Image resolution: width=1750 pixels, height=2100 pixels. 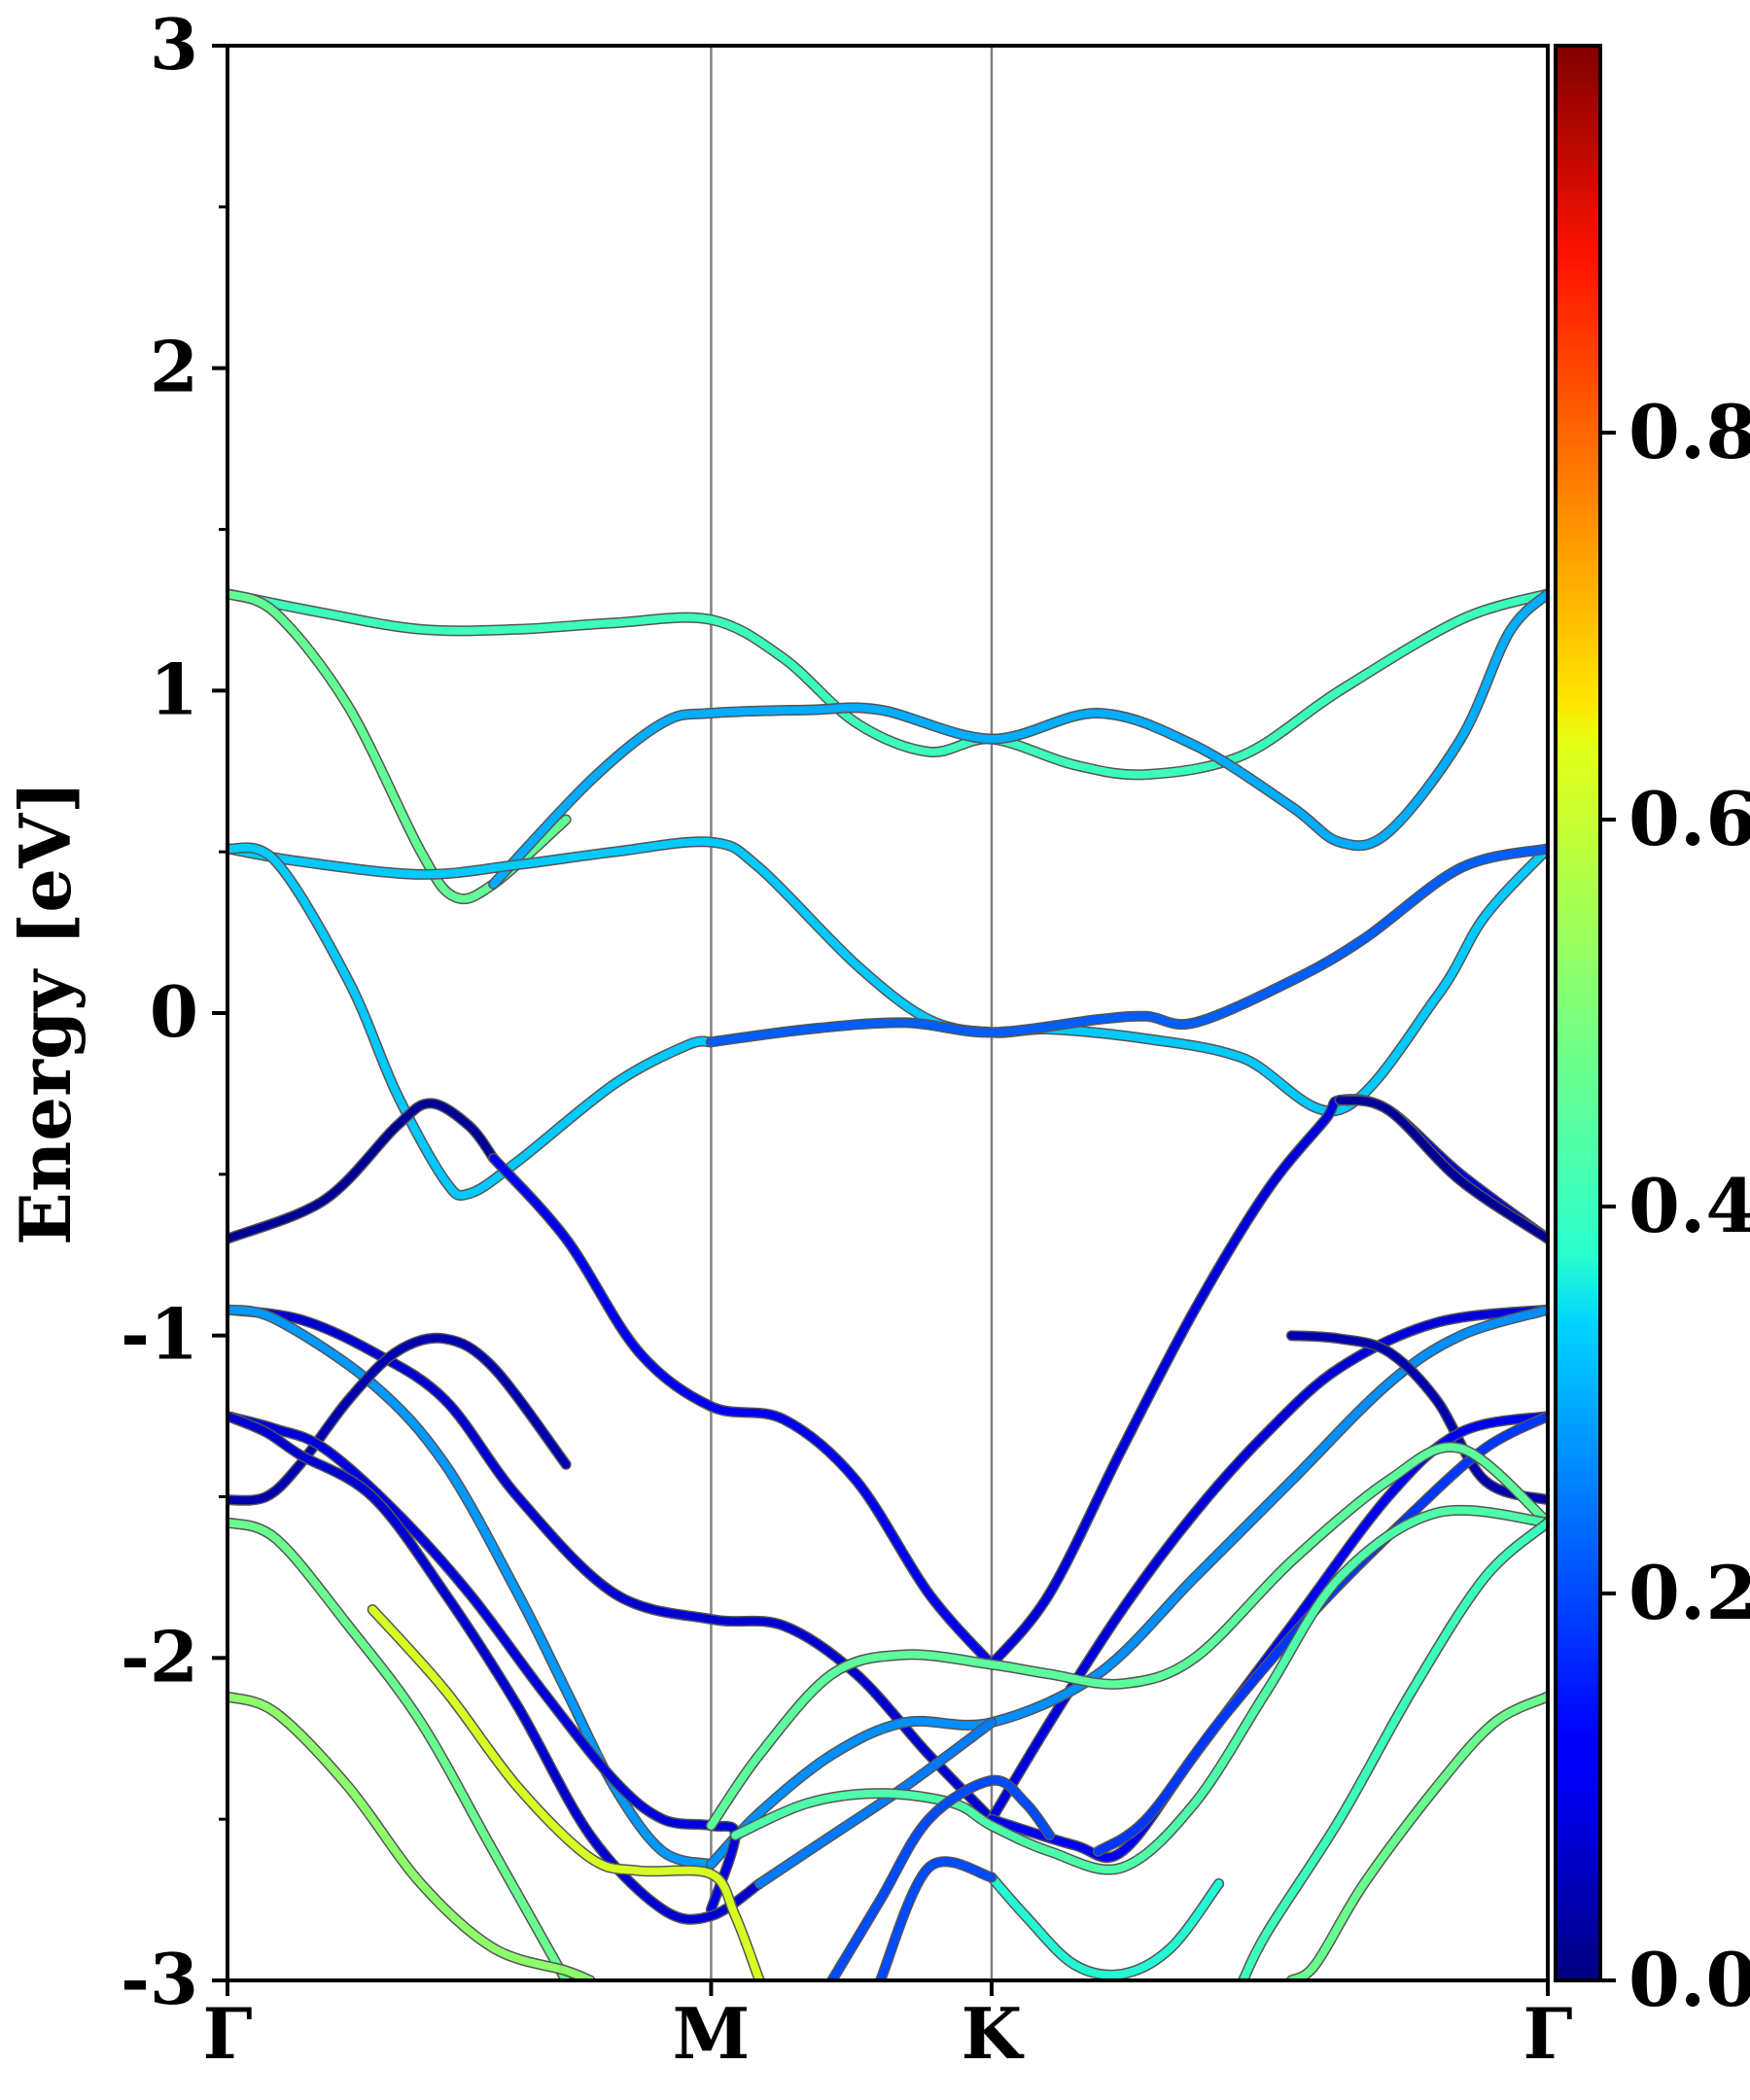 I want to click on colorbar, so click(x=1578, y=1013).